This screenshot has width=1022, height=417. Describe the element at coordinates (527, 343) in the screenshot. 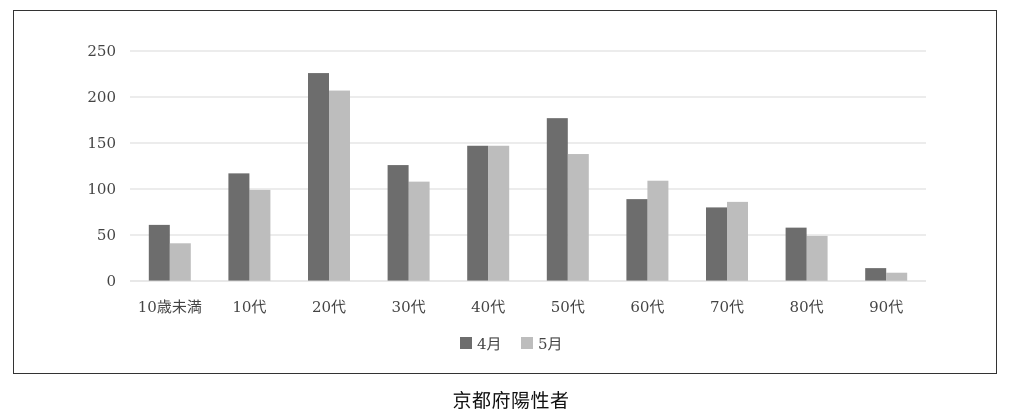

I see `legend-swatch-may` at that location.